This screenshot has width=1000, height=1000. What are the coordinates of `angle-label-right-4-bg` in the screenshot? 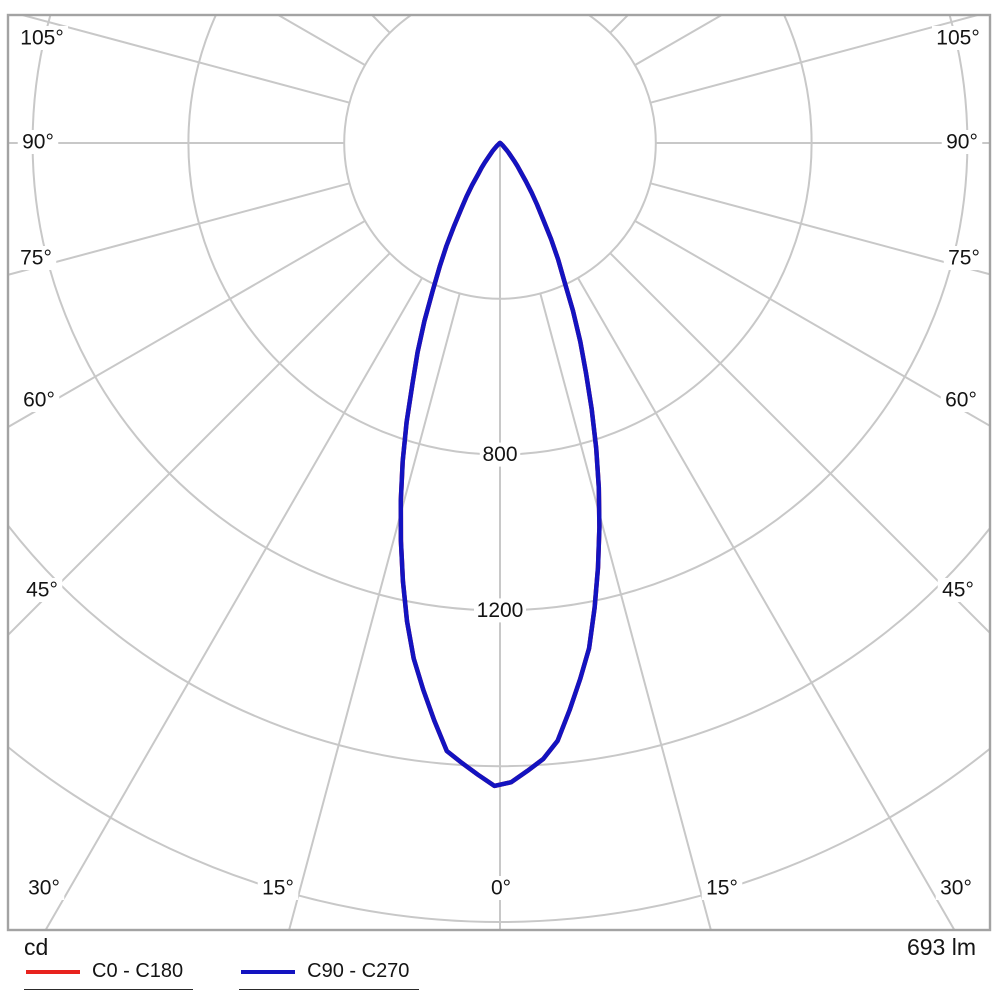 It's located at (958, 590).